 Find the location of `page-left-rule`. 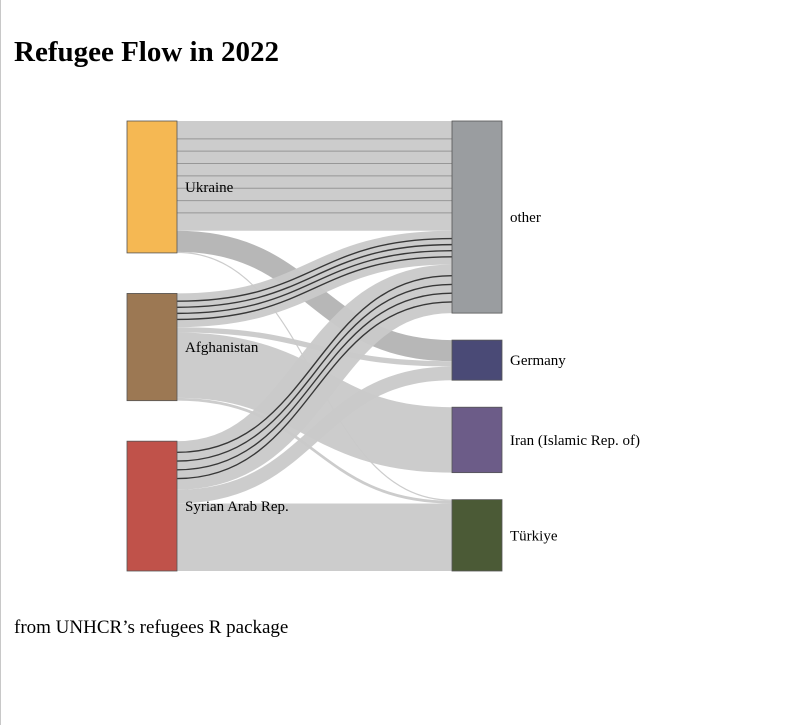

page-left-rule is located at coordinates (0, 362).